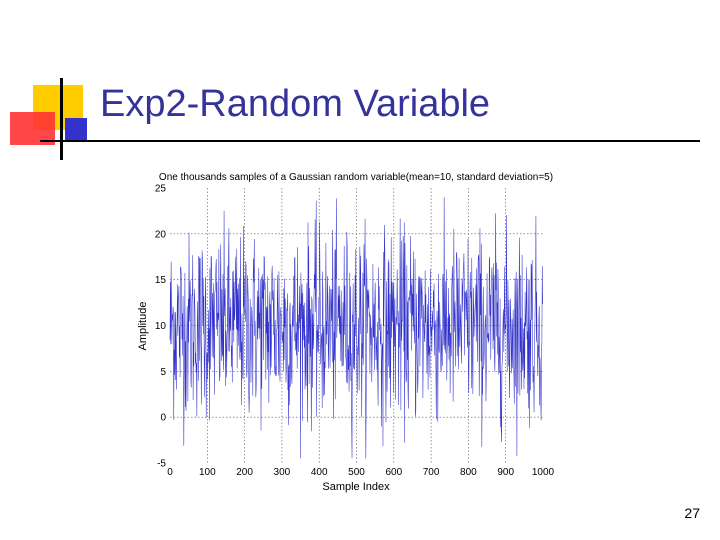  I want to click on logo-vertical-line, so click(61, 119).